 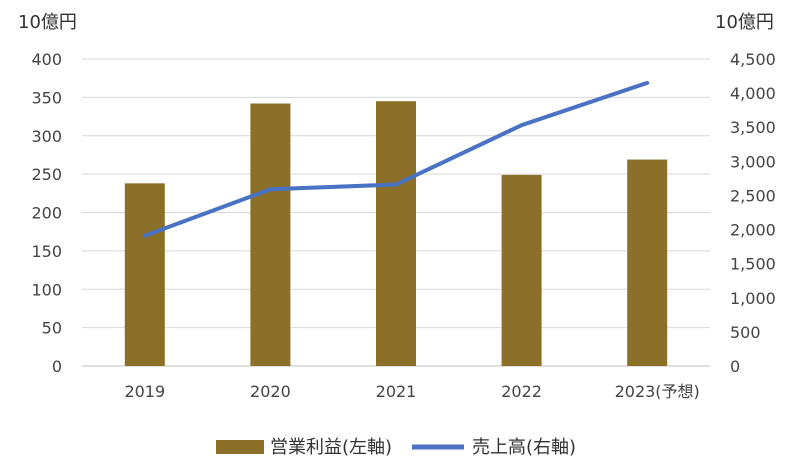 I want to click on right-axis-tick-label: 1,500, so click(x=753, y=264).